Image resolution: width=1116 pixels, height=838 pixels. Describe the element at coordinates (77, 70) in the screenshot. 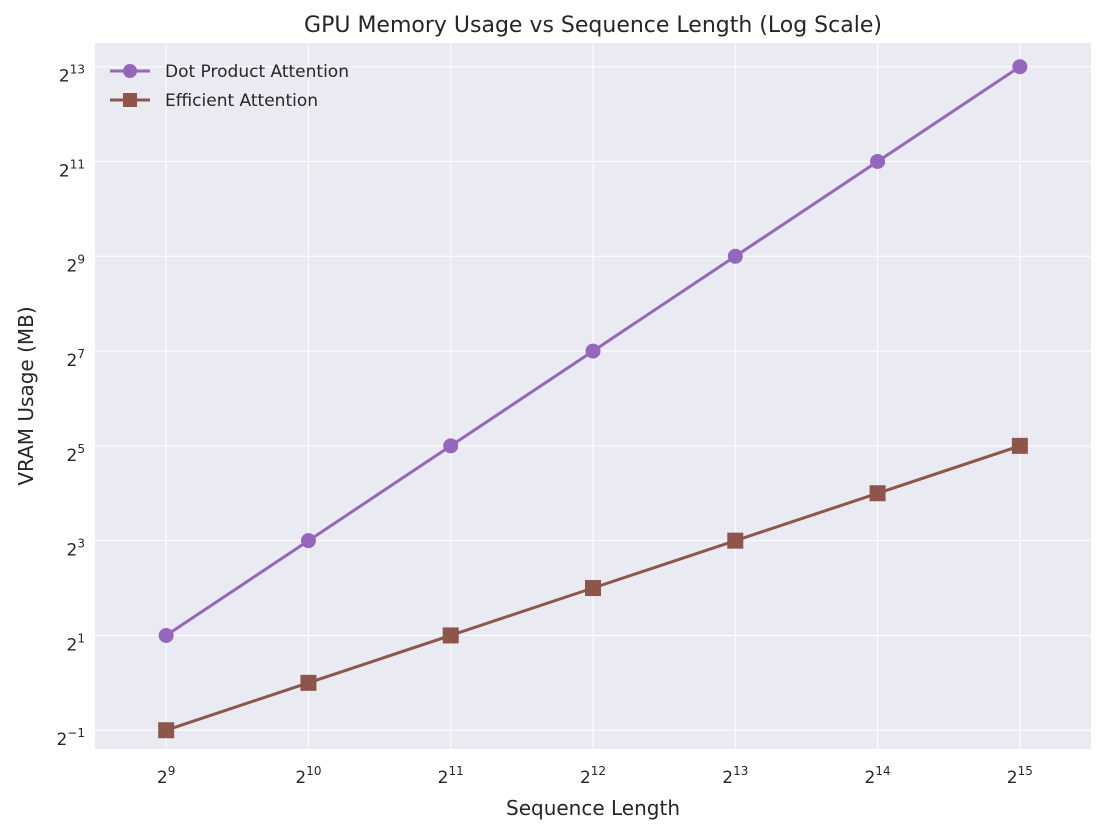

I see `y-tick-label-exponent: 13` at that location.